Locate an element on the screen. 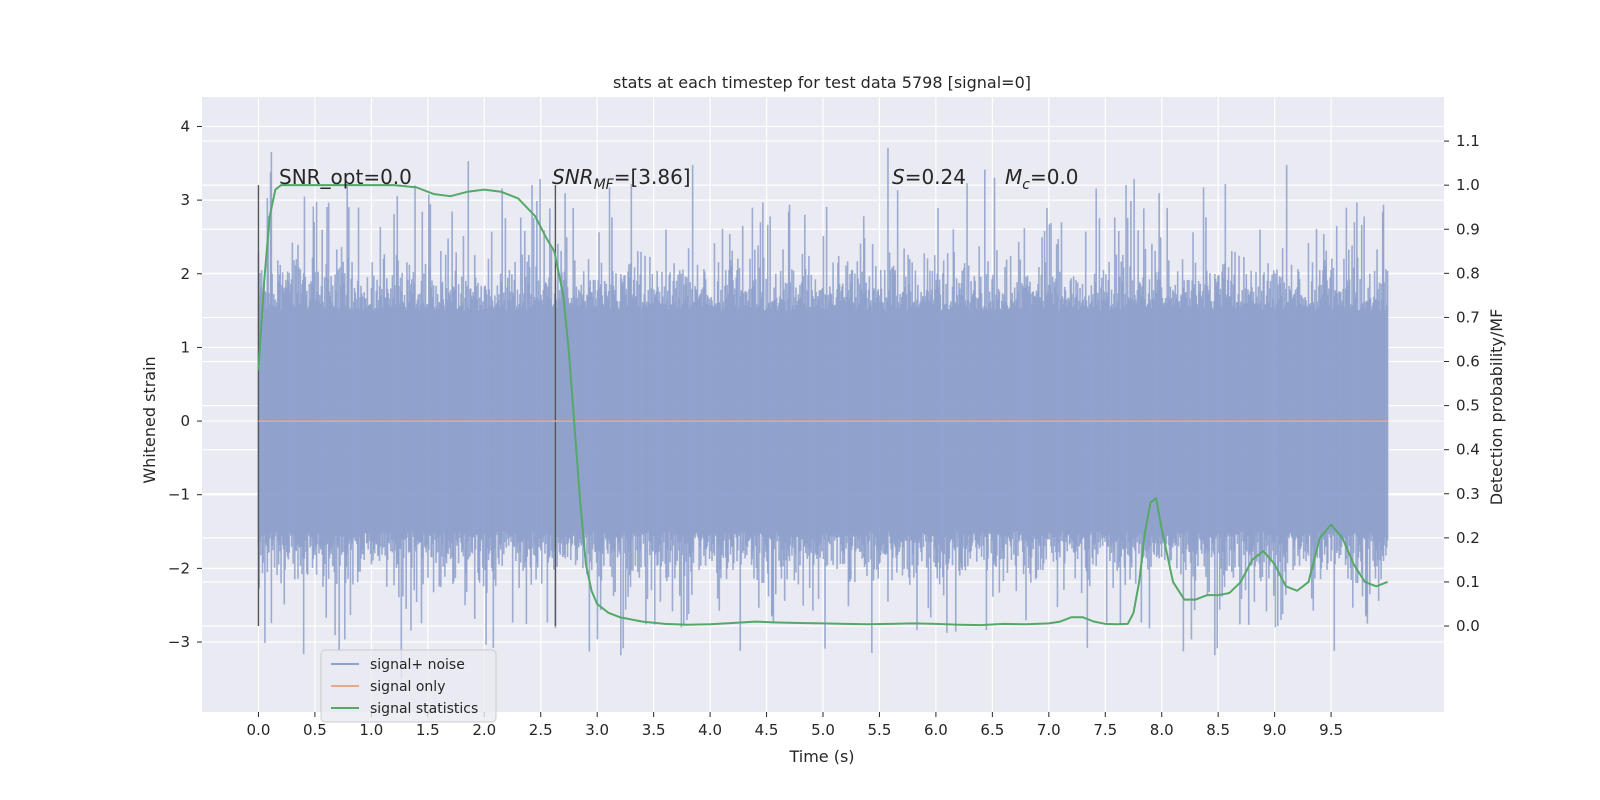 The image size is (1600, 800). y2-tick-label: 1.0 is located at coordinates (1468, 185).